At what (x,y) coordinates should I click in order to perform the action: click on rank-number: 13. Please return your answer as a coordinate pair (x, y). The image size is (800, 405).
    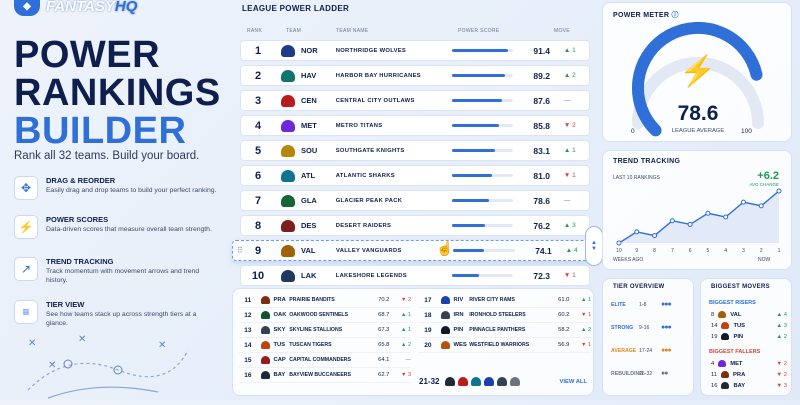
    Looking at the image, I should click on (248, 330).